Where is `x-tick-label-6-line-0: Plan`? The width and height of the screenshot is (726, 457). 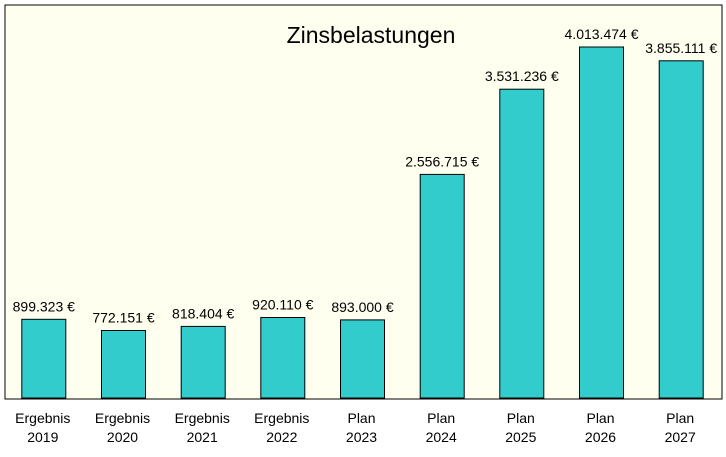 x-tick-label-6-line-0: Plan is located at coordinates (521, 418).